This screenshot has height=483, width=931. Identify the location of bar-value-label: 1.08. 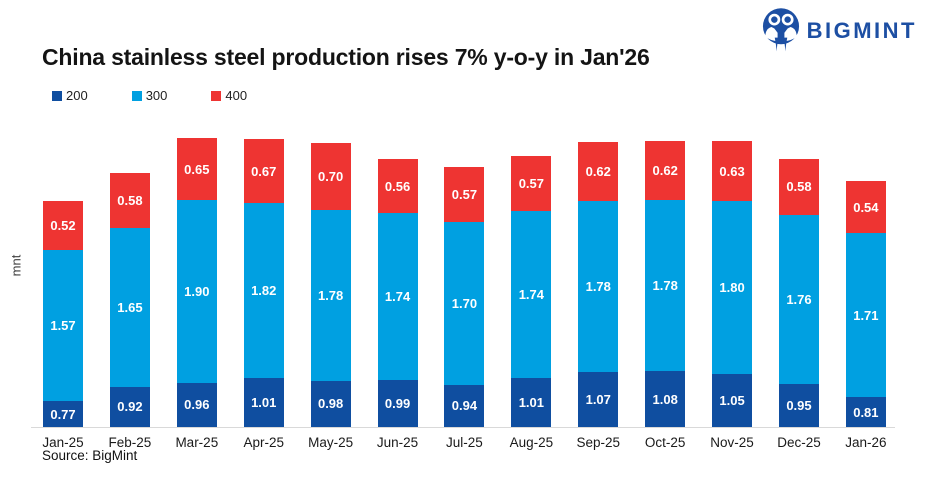
(665, 399).